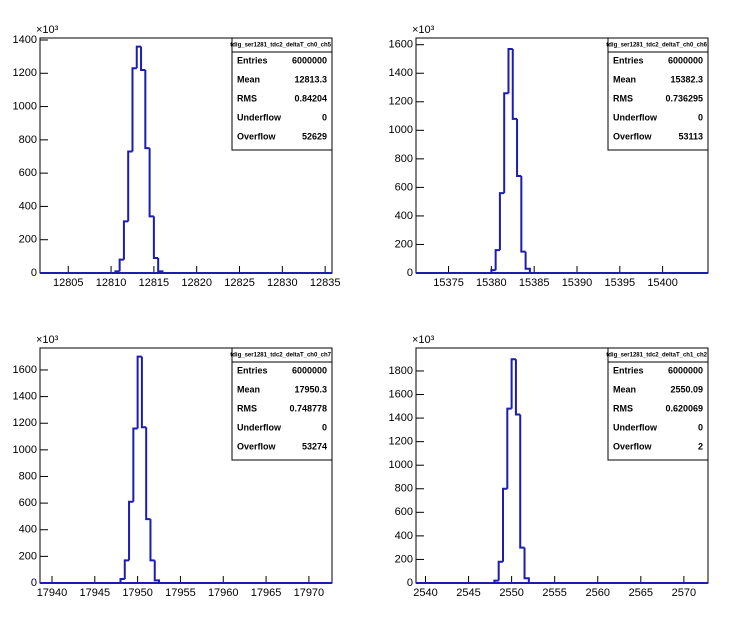 The height and width of the screenshot is (622, 746). Describe the element at coordinates (468, 593) in the screenshot. I see `x-tick-label: 2545` at that location.